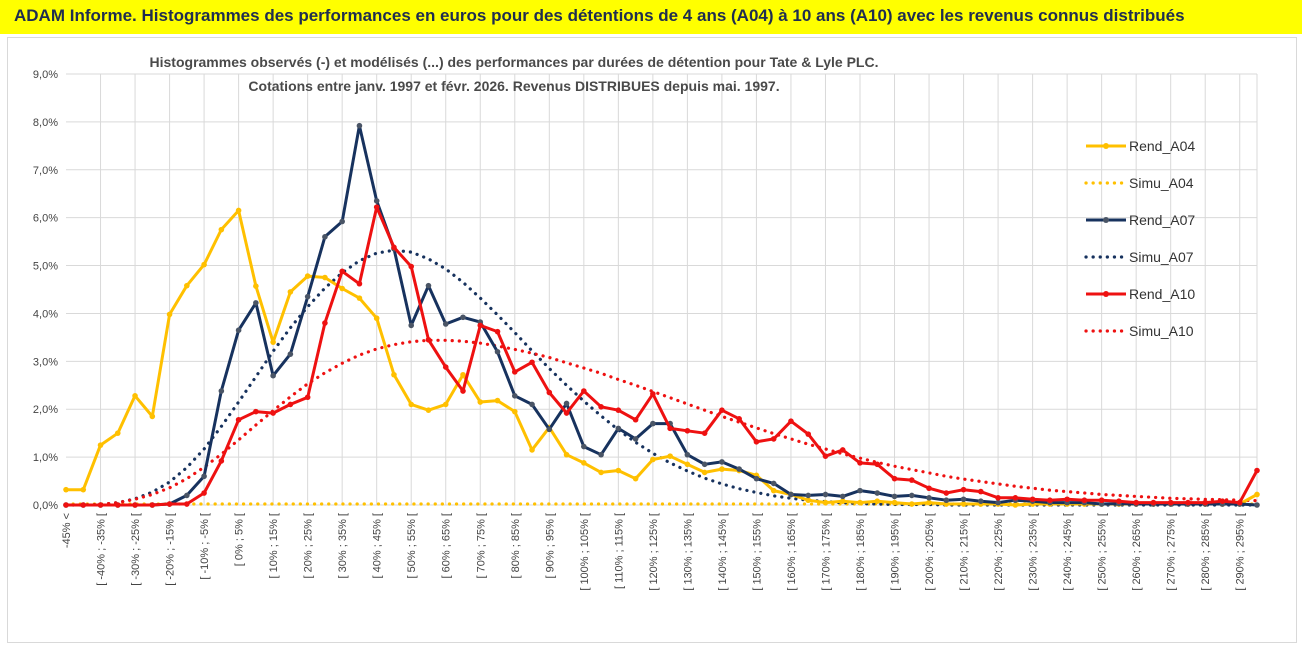 The width and height of the screenshot is (1302, 647). What do you see at coordinates (1206, 552) in the screenshot?
I see `x-tick-label: [ 280% ; 285% [` at bounding box center [1206, 552].